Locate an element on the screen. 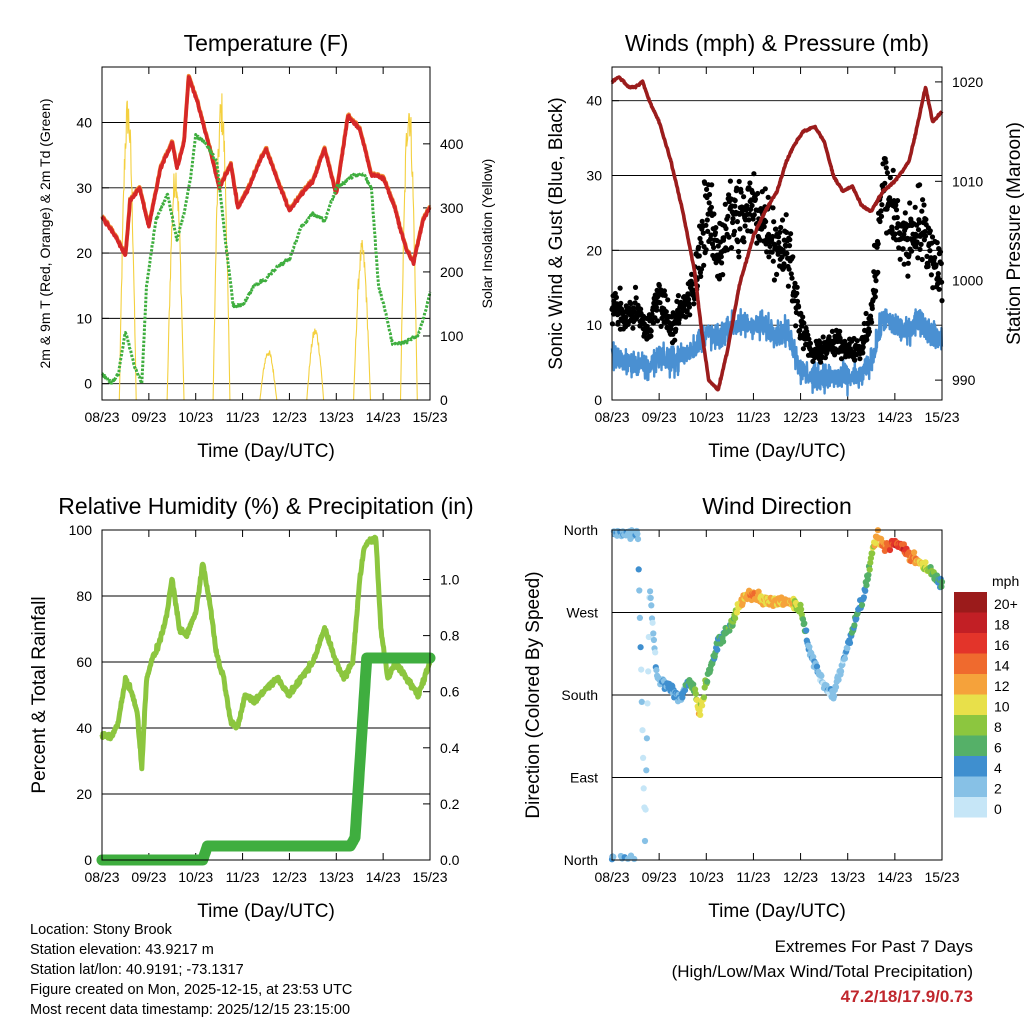 The width and height of the screenshot is (1024, 1024). direction-tick-label: North is located at coordinates (581, 530).